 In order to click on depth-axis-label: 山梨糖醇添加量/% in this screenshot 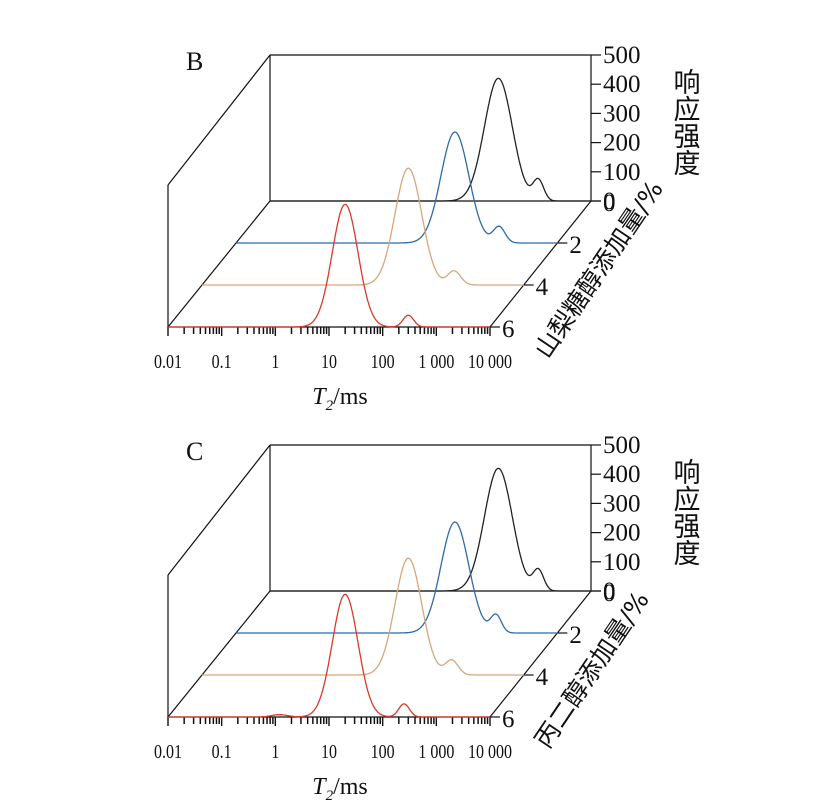, I will do `click(599, 269)`.